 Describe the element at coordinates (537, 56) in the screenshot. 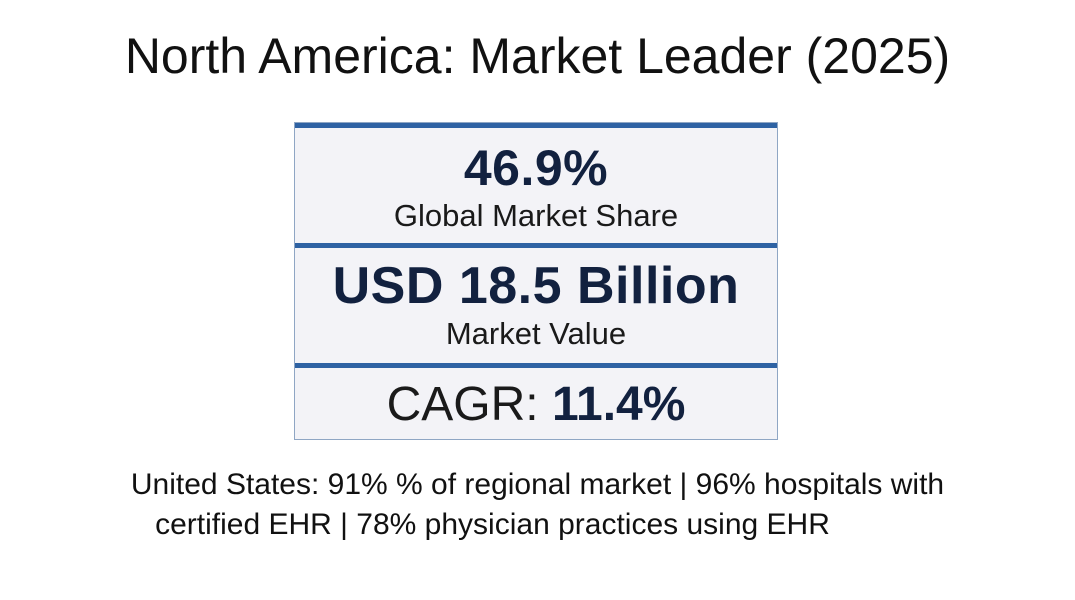

I see `slide-title: North America: Market Leader (2025)` at that location.